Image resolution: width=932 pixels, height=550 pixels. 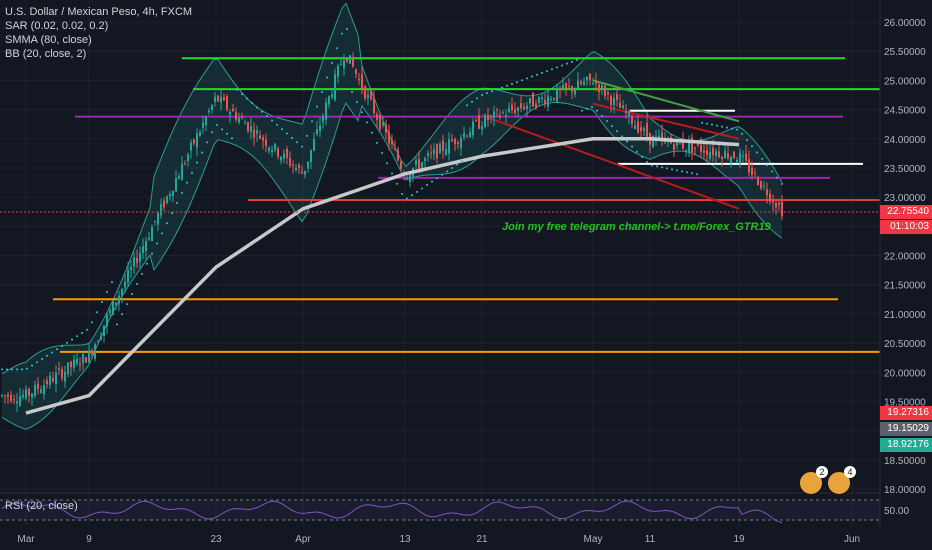 What do you see at coordinates (666, 121) in the screenshot?
I see `trend-line-red` at bounding box center [666, 121].